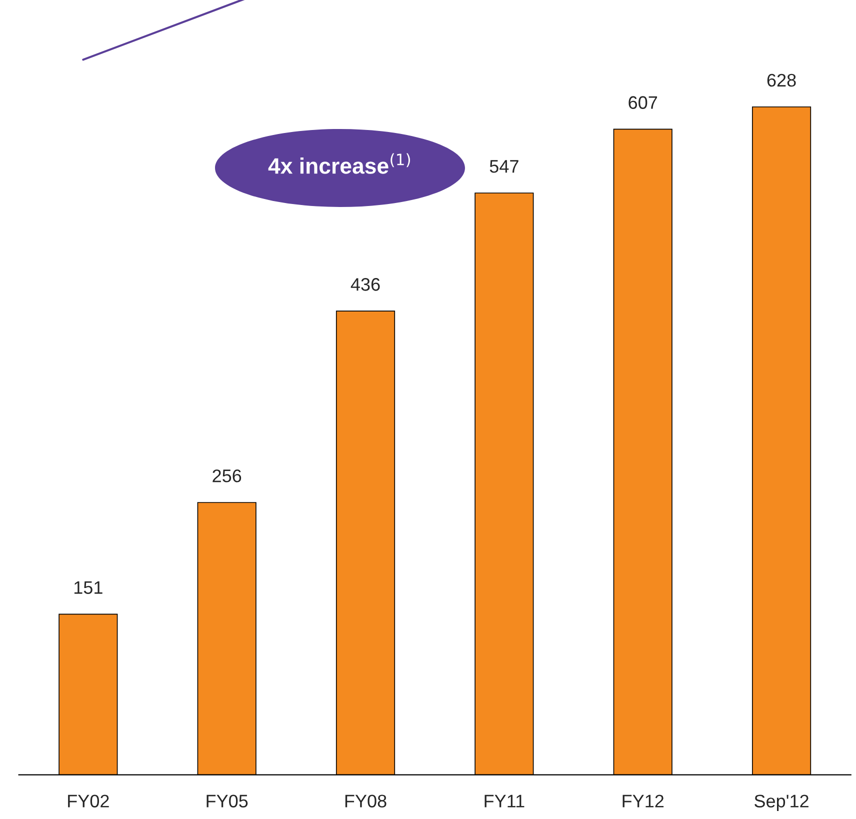 The height and width of the screenshot is (819, 856). Describe the element at coordinates (643, 102) in the screenshot. I see `data-label: 607` at that location.